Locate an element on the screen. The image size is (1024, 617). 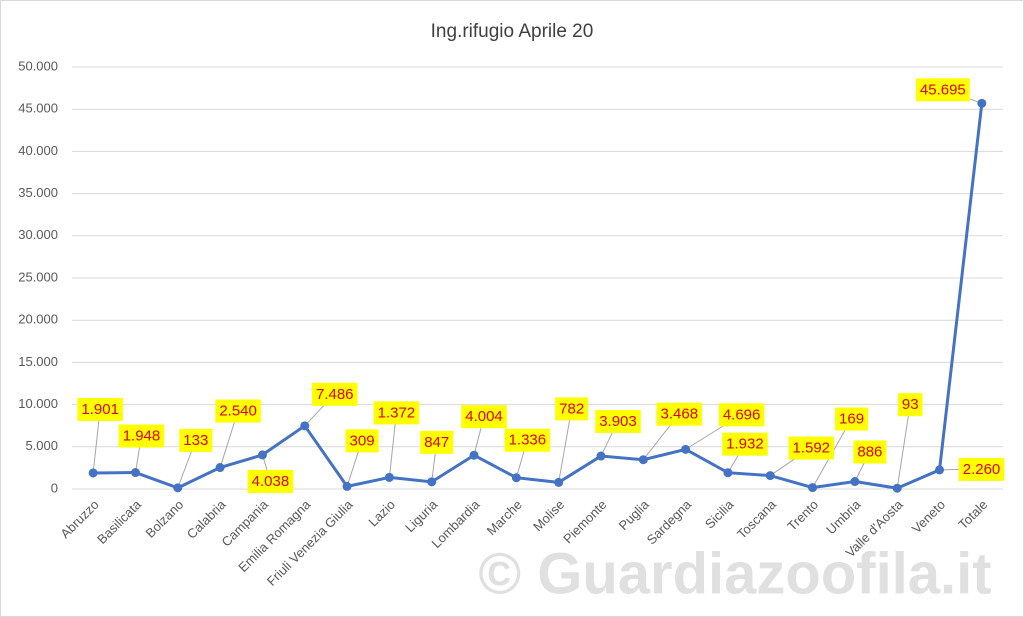
data-label: 4.038 is located at coordinates (270, 481).